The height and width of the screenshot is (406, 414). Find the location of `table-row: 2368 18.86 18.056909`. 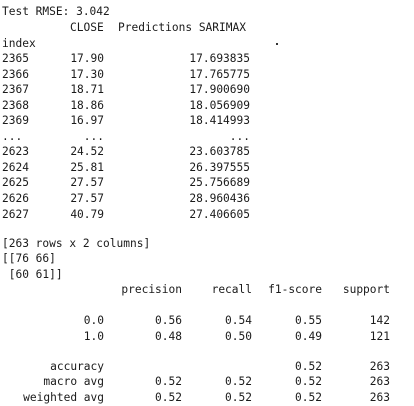

table-row: 2368 18.86 18.056909 is located at coordinates (207, 106).